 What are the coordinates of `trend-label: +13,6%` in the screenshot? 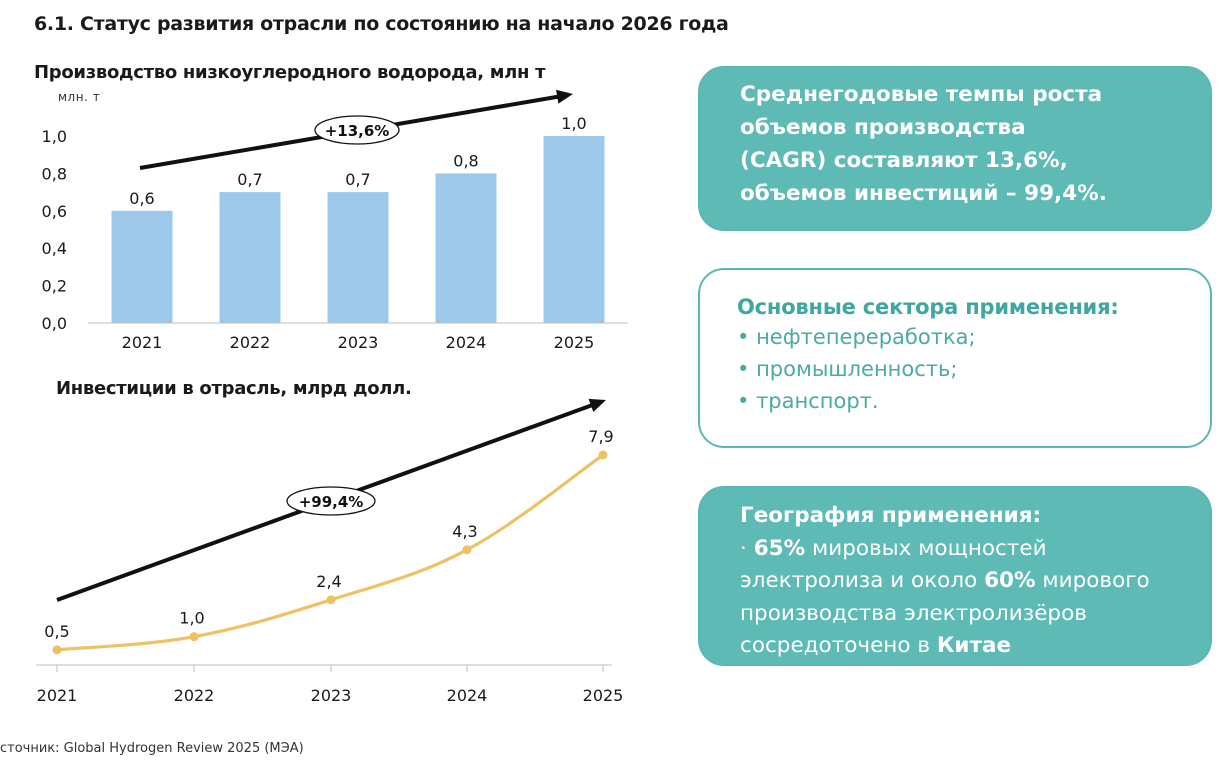 It's located at (357, 131).